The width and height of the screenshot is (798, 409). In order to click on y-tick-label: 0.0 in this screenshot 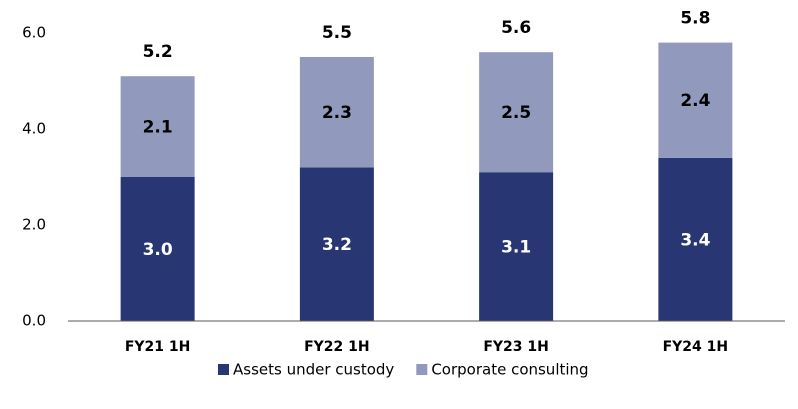, I will do `click(34, 321)`.